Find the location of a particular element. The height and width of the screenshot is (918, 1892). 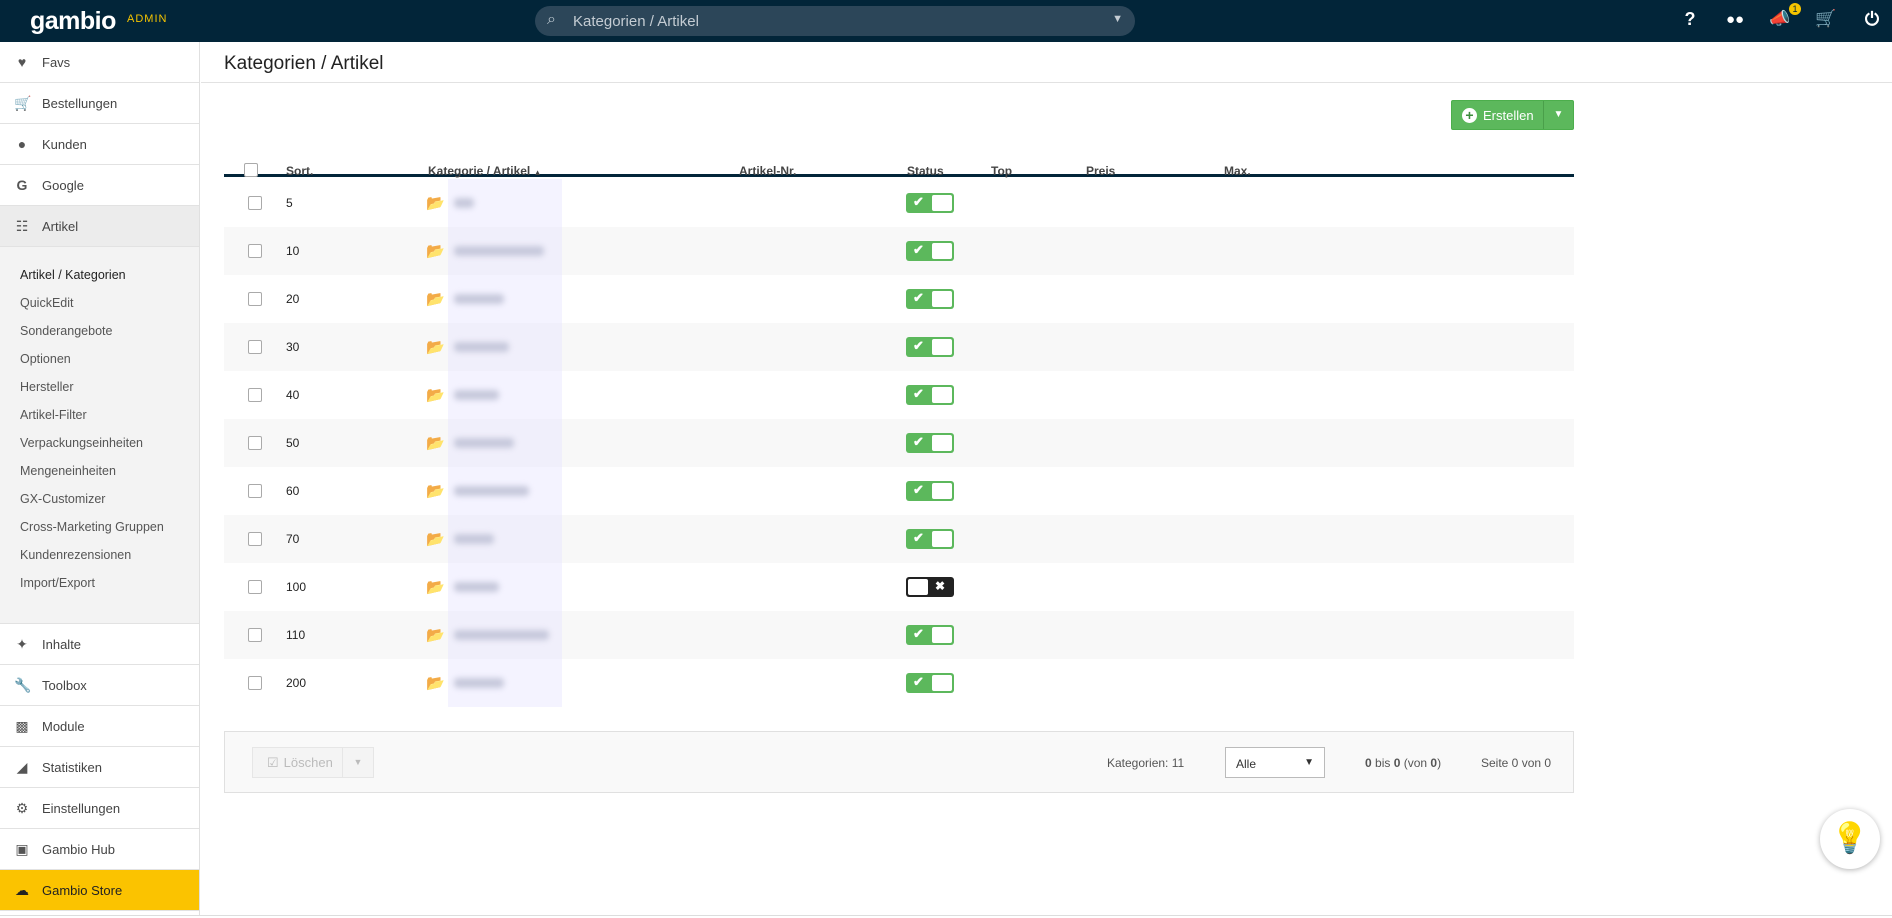

select-all-checkbox is located at coordinates (251, 170).